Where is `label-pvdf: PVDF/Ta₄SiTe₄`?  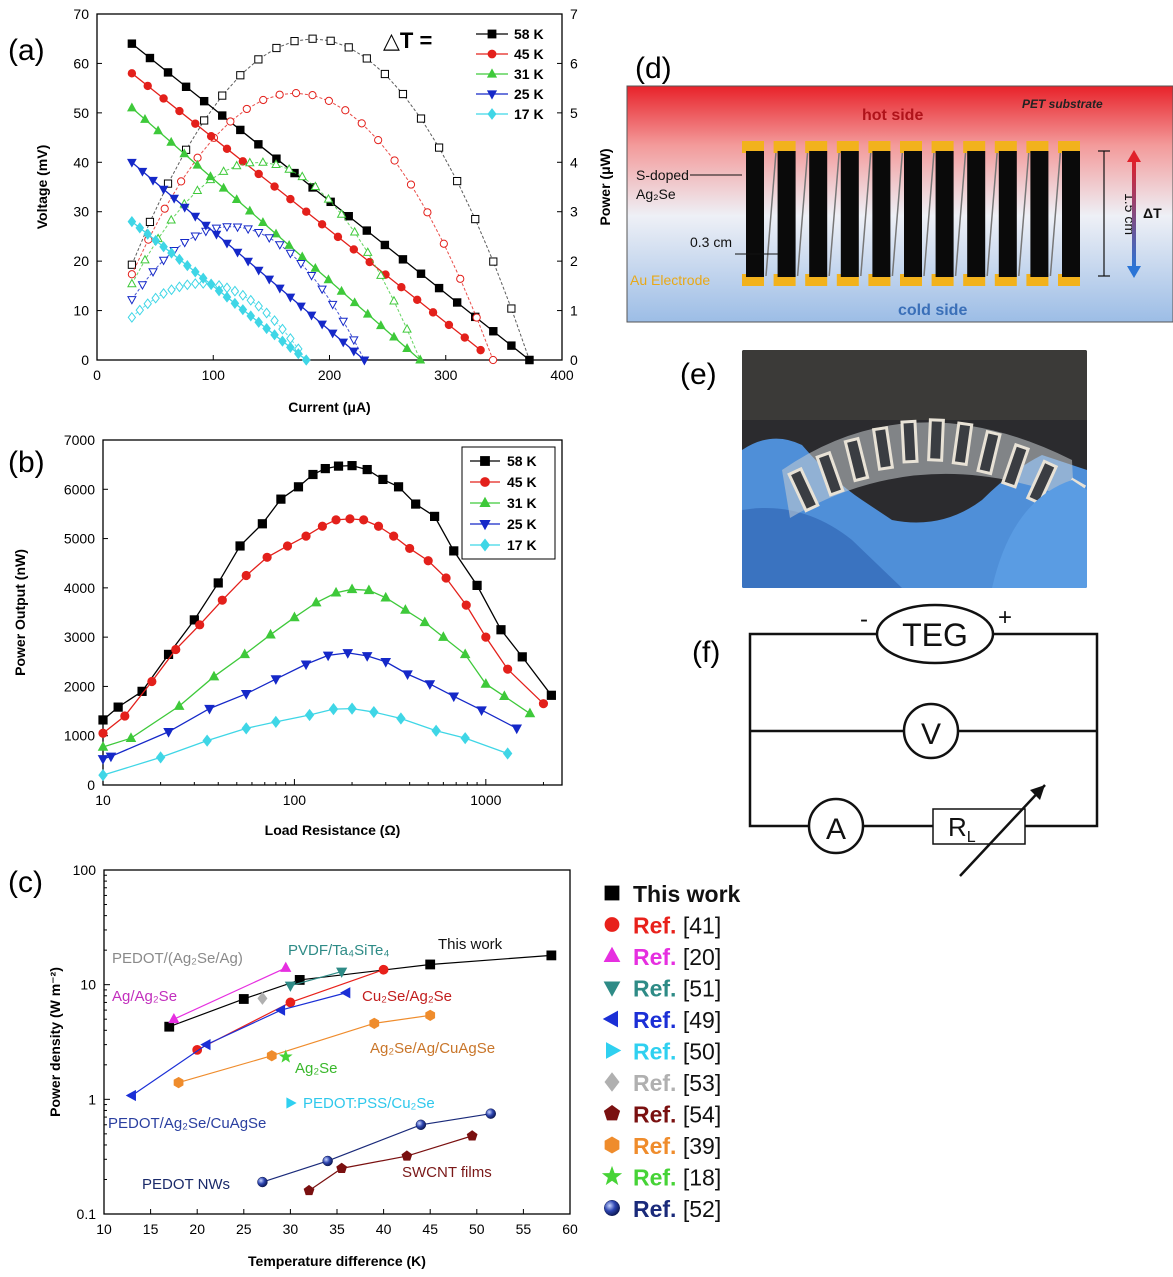
label-pvdf: PVDF/Ta₄SiTe₄ is located at coordinates (338, 950).